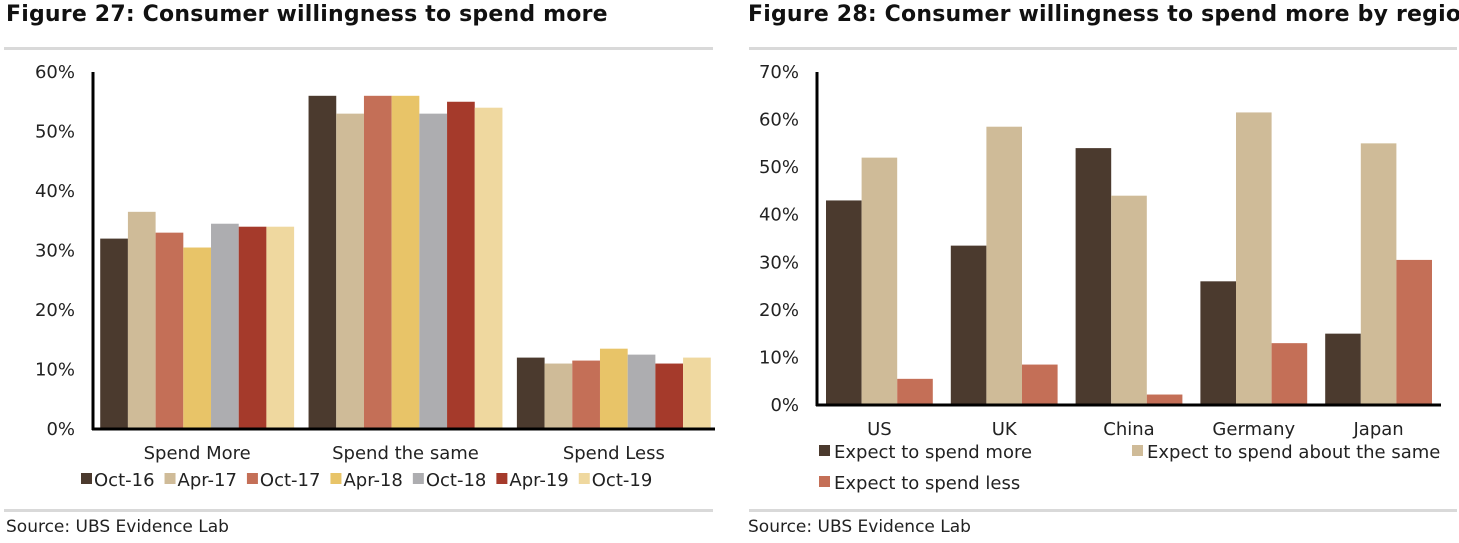  I want to click on bar-oct-16-spend-the-same, so click(322, 262).